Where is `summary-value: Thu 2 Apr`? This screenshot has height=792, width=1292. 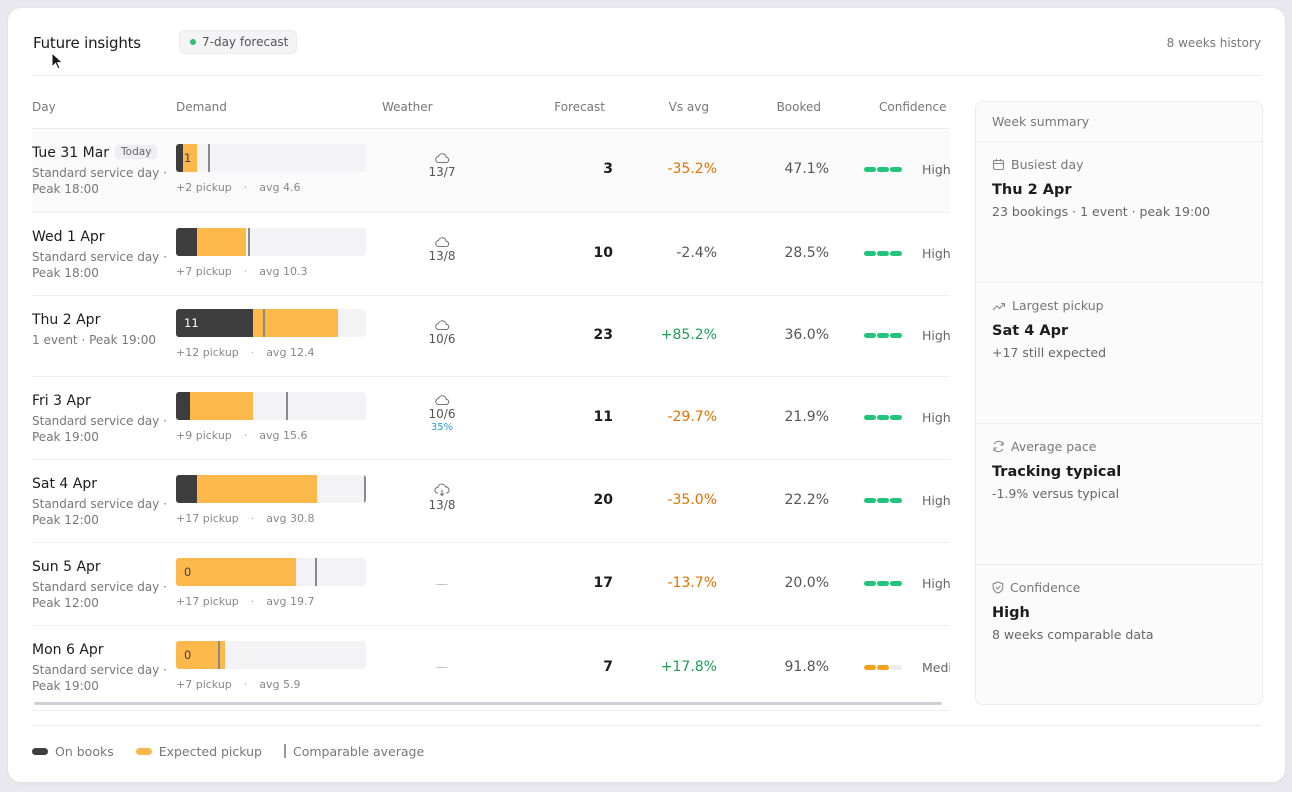 summary-value: Thu 2 Apr is located at coordinates (1032, 190).